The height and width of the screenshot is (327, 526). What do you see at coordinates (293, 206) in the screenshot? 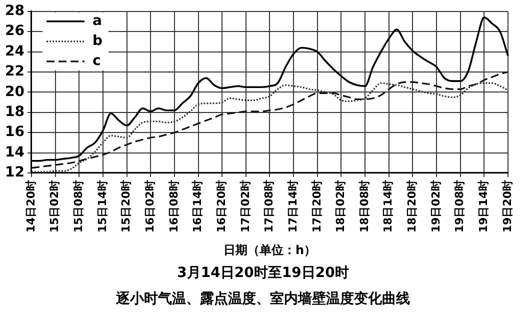
I see `x-tick-label: 17日14时` at bounding box center [293, 206].